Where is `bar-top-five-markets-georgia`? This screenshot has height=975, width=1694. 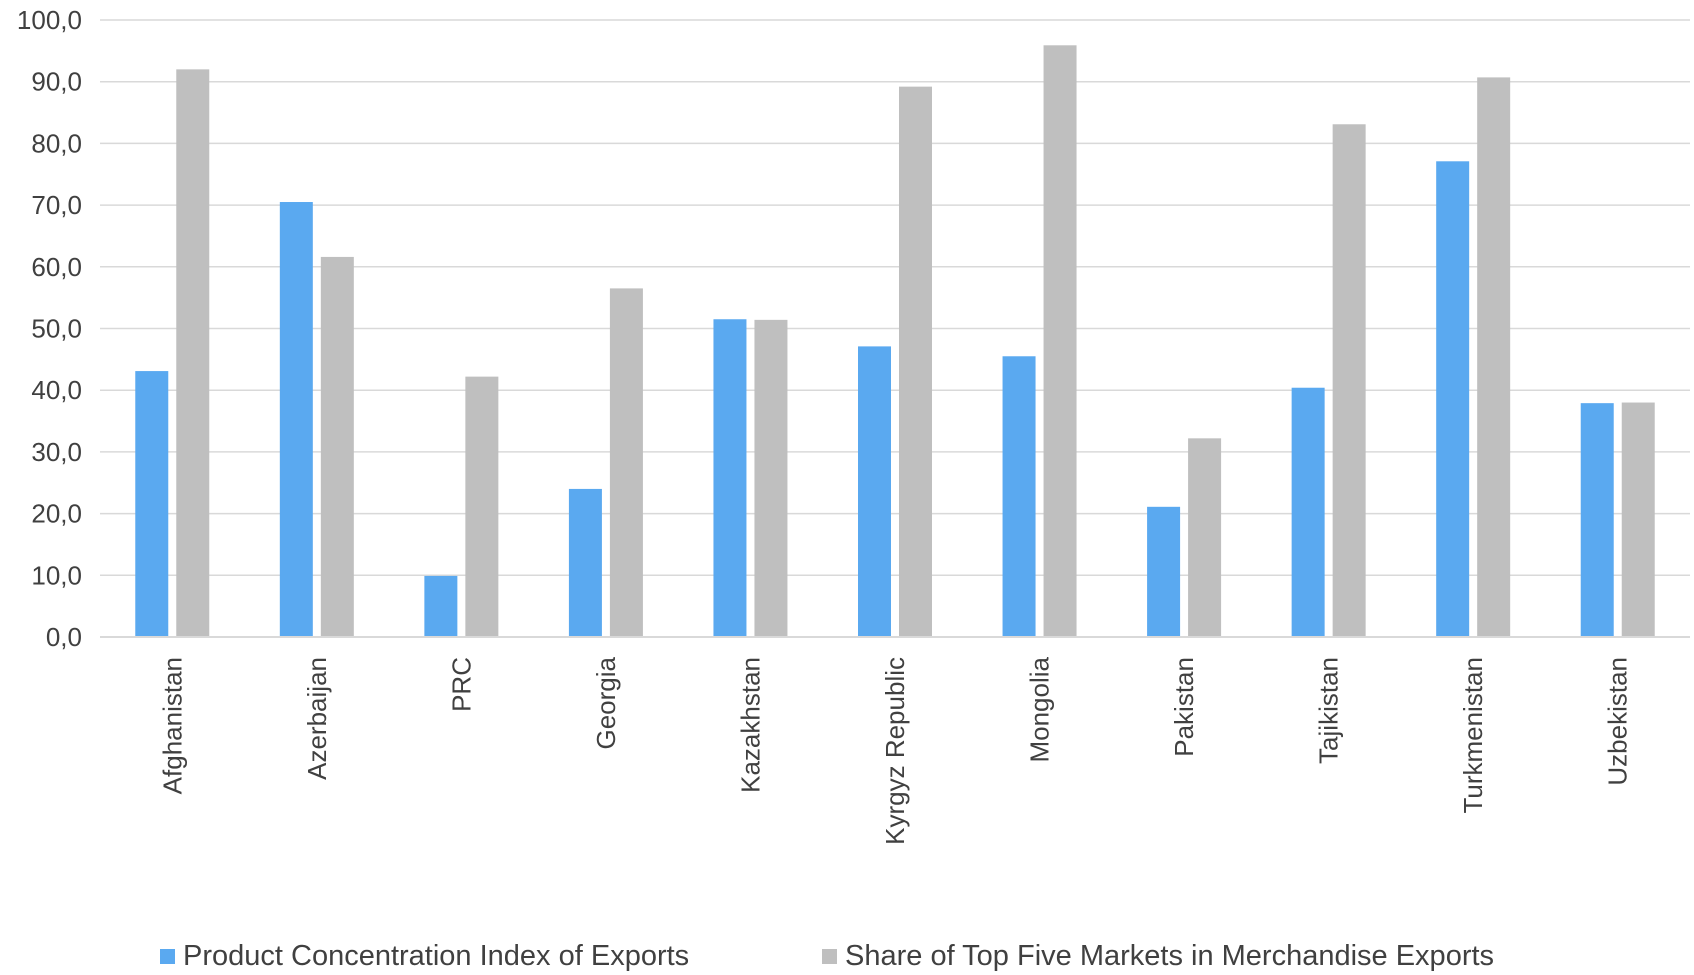
bar-top-five-markets-georgia is located at coordinates (626, 462).